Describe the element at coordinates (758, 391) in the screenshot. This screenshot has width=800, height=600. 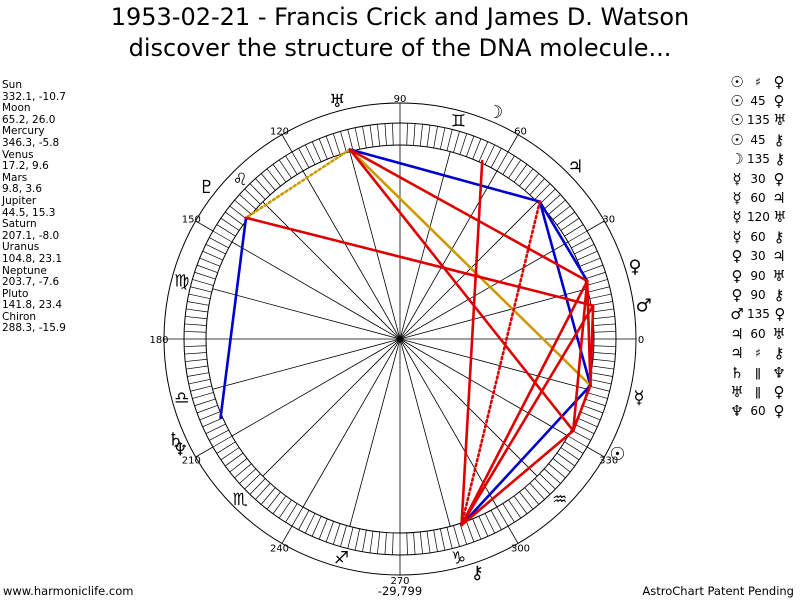
I see `aspect-type: ǁ` at that location.